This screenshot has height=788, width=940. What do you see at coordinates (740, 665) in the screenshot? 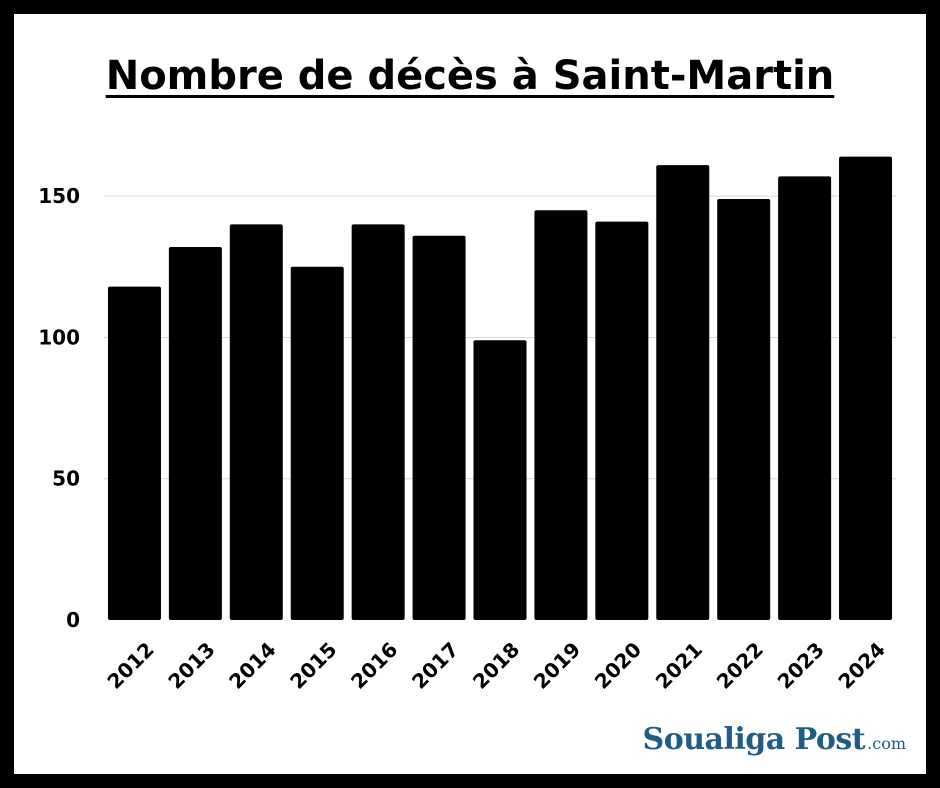
I see `x-tick-label: 2022` at bounding box center [740, 665].